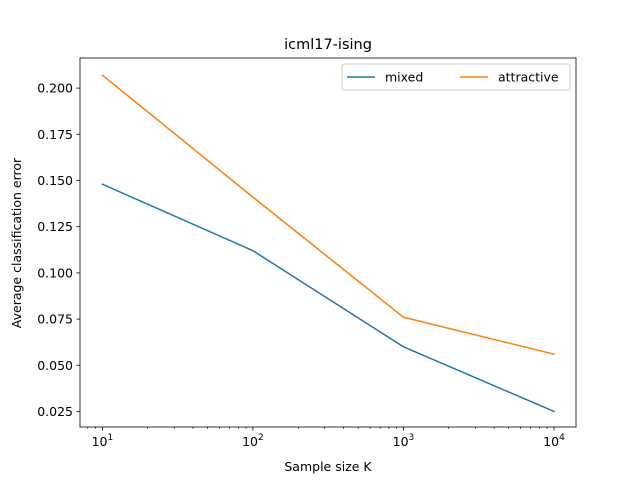 Image resolution: width=640 pixels, height=480 pixels. I want to click on y-tick-label: 0.150, so click(55, 180).